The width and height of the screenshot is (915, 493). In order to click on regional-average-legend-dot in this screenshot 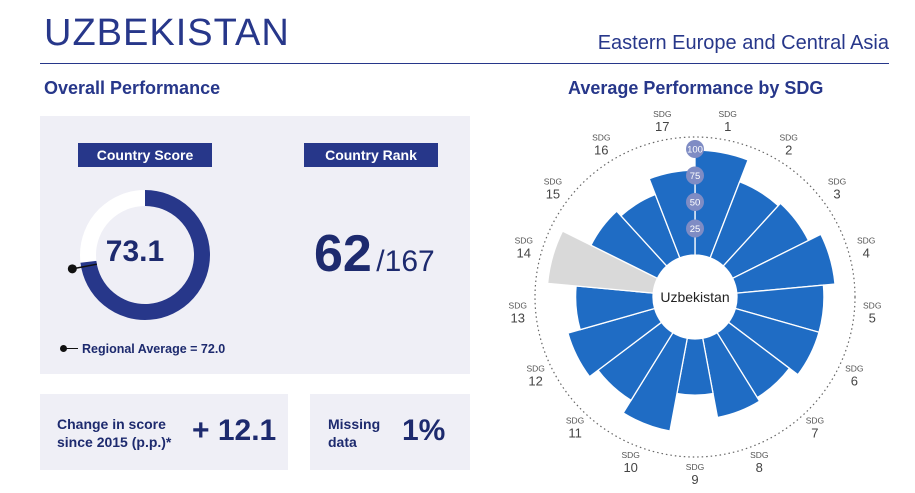, I will do `click(63, 348)`.